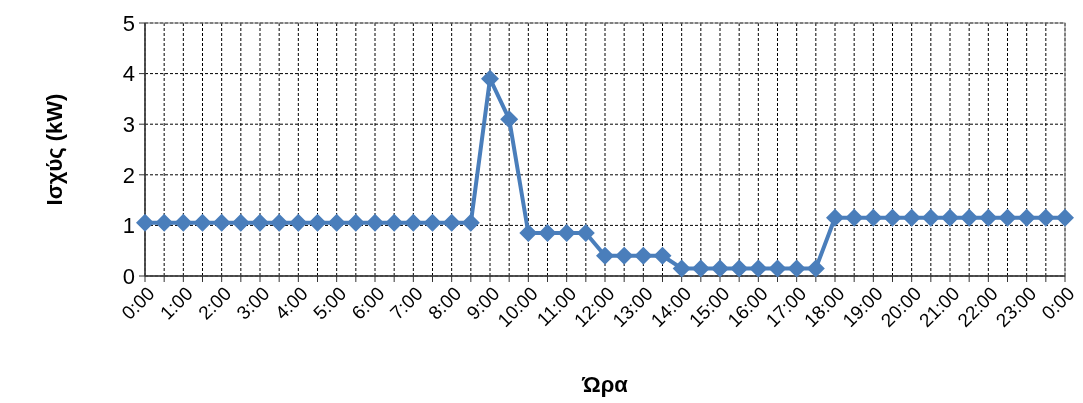 This screenshot has height=403, width=1083. What do you see at coordinates (128, 175) in the screenshot?
I see `y-tick-label: 2` at bounding box center [128, 175].